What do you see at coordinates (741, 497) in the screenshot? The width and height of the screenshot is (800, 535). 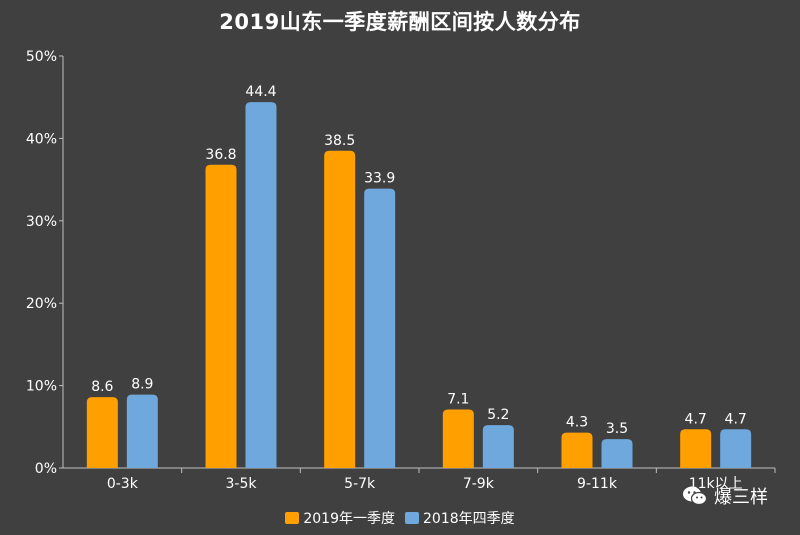 I see `watermark-text: 爆三样` at bounding box center [741, 497].